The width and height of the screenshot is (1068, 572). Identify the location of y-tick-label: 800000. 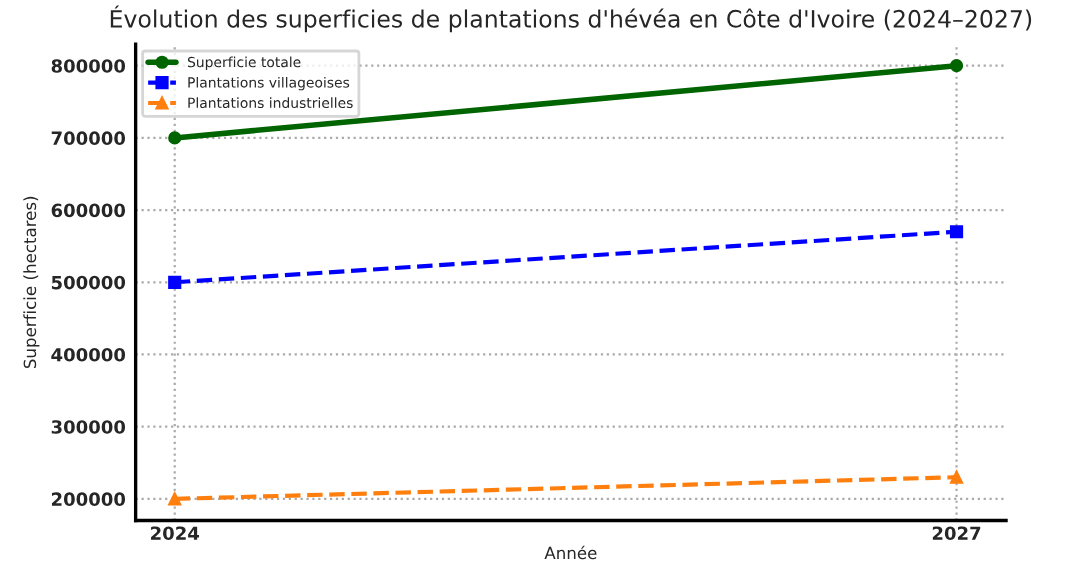
(88, 66).